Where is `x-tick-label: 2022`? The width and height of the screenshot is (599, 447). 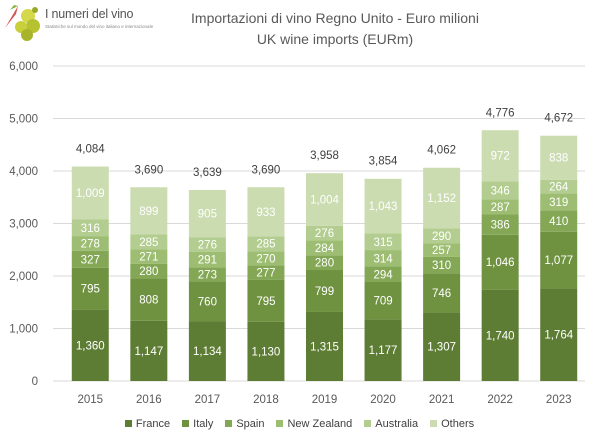
x-tick-label: 2022 is located at coordinates (500, 400).